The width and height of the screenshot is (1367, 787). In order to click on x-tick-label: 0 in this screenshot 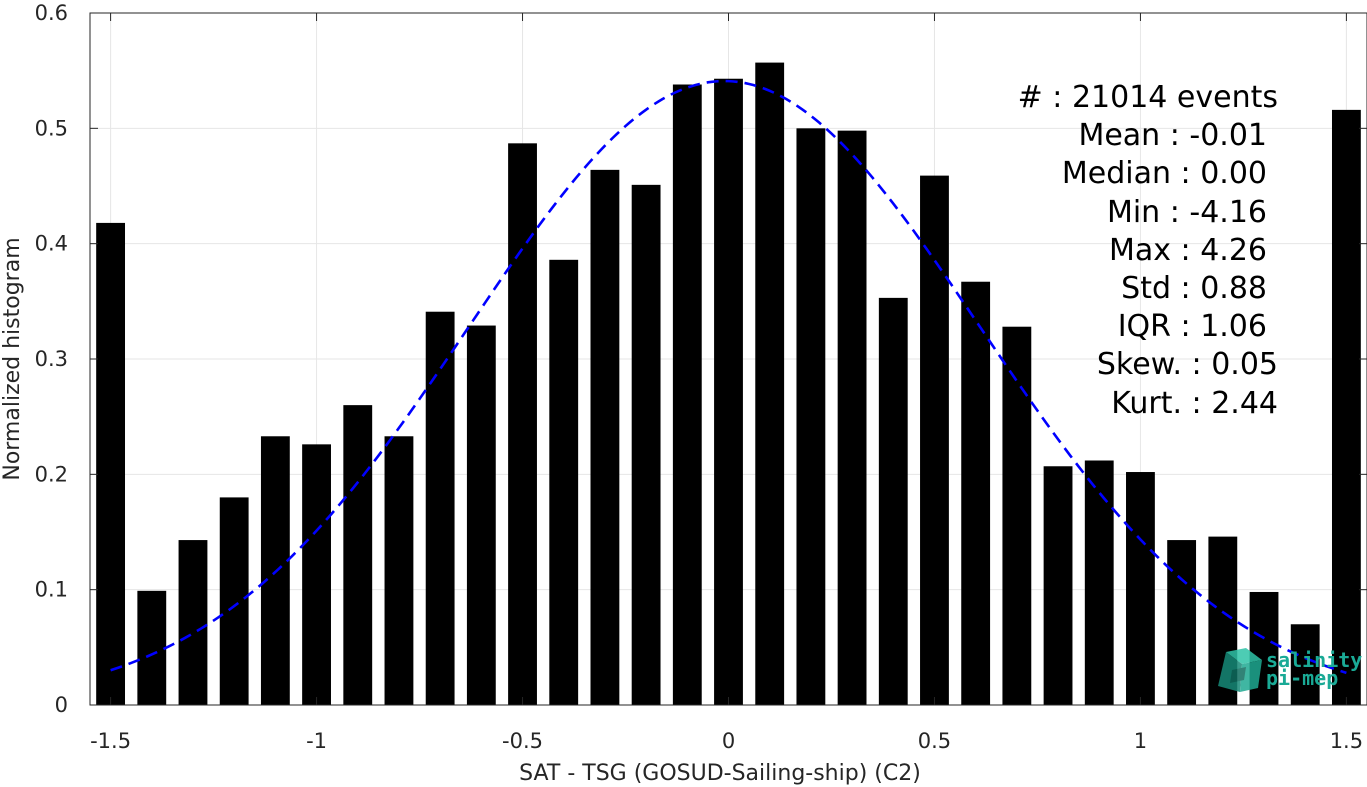, I will do `click(728, 741)`.